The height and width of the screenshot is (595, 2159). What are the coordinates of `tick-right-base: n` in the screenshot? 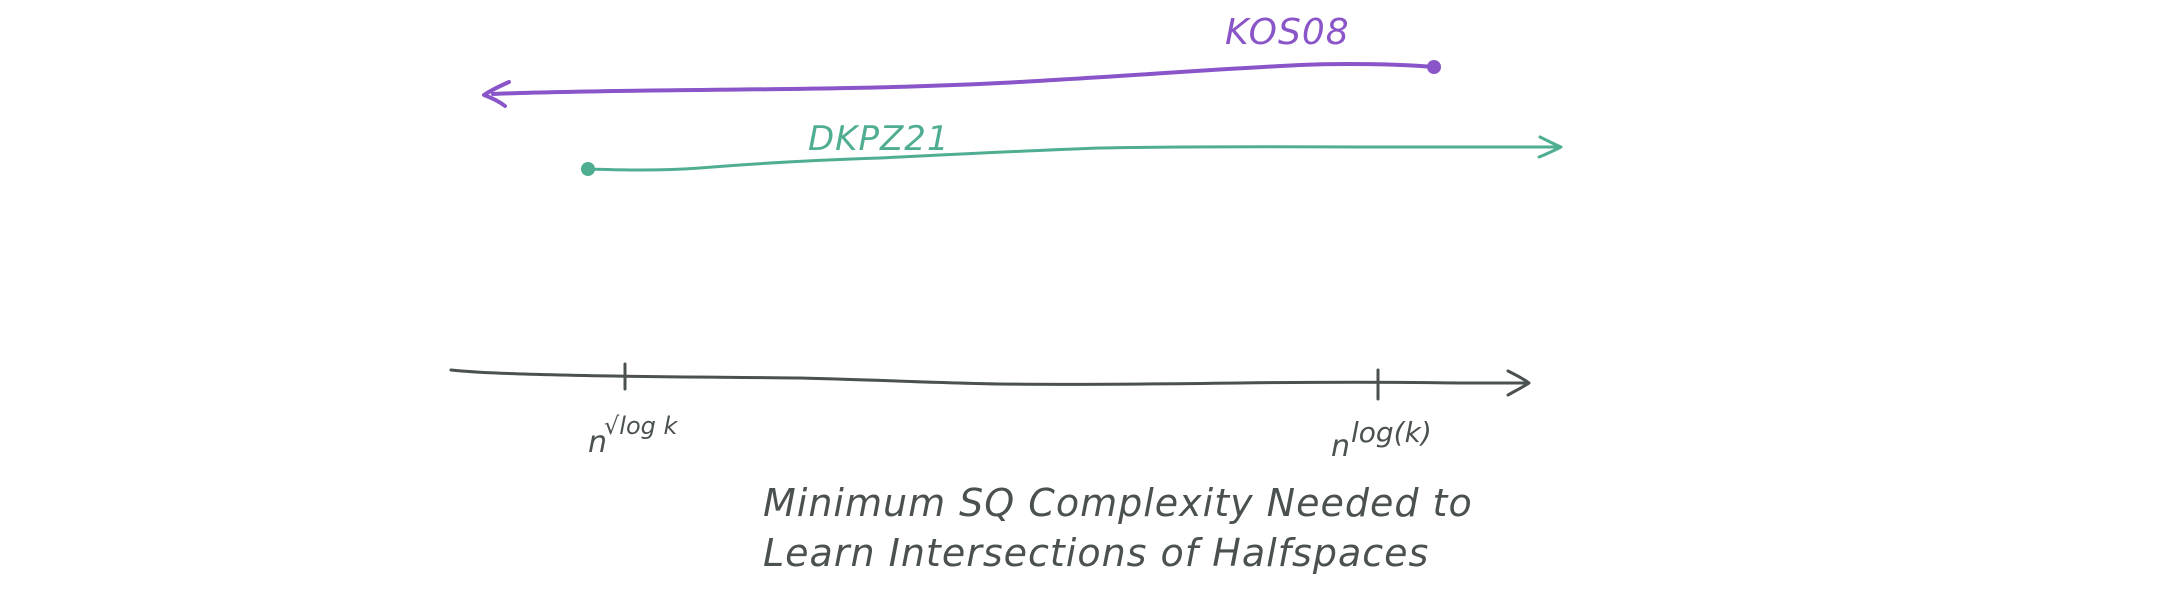 It's located at (1340, 446).